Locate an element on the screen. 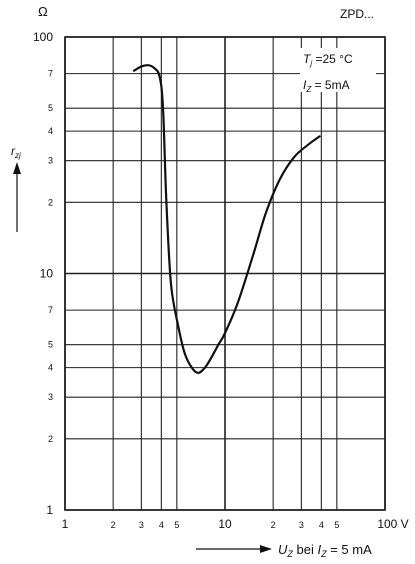  x-axis-i-symbol: I is located at coordinates (319, 549).